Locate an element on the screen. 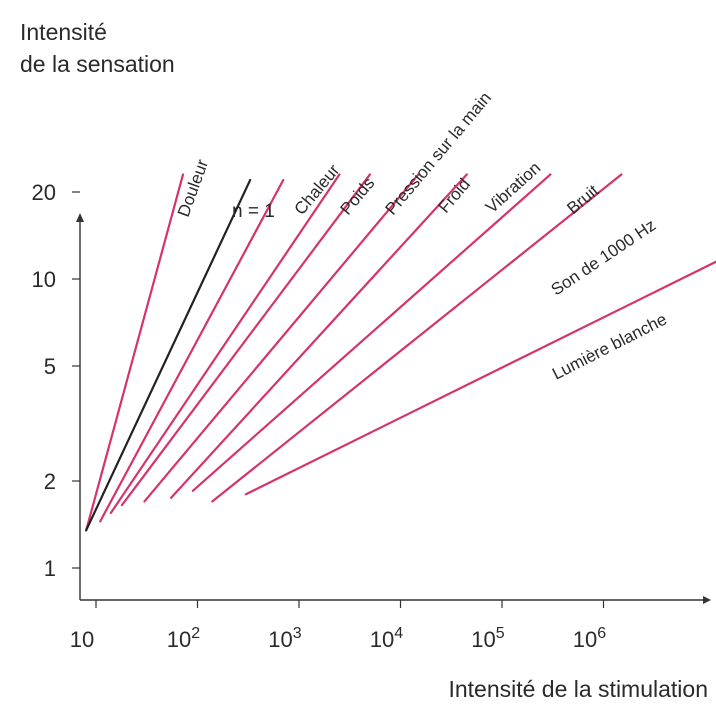  x-tick-label-2: 10³ is located at coordinates (284, 638).